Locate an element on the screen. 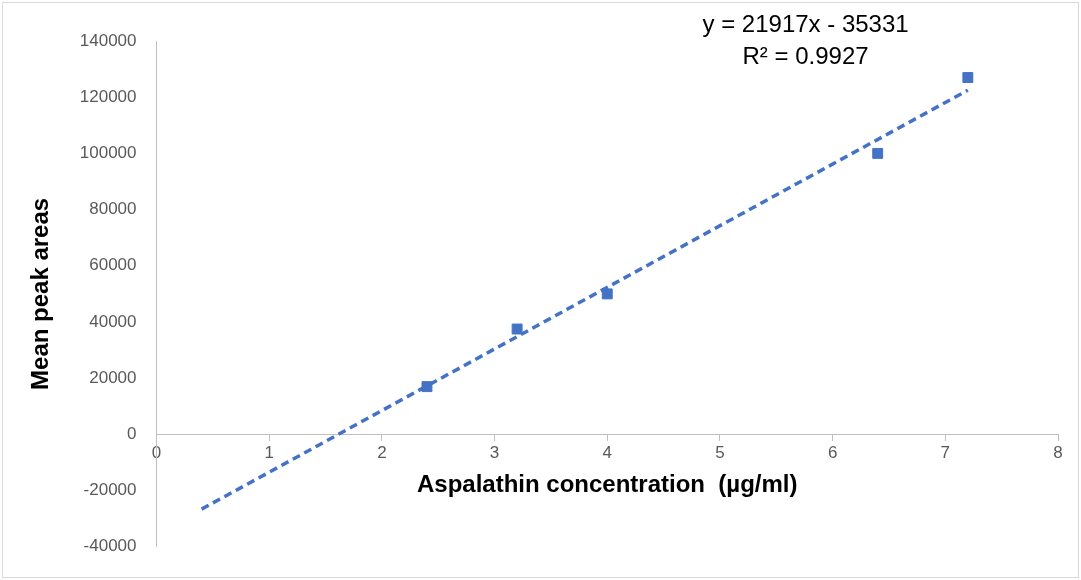 The image size is (1081, 580). x-tick-label: 5 is located at coordinates (720, 453).